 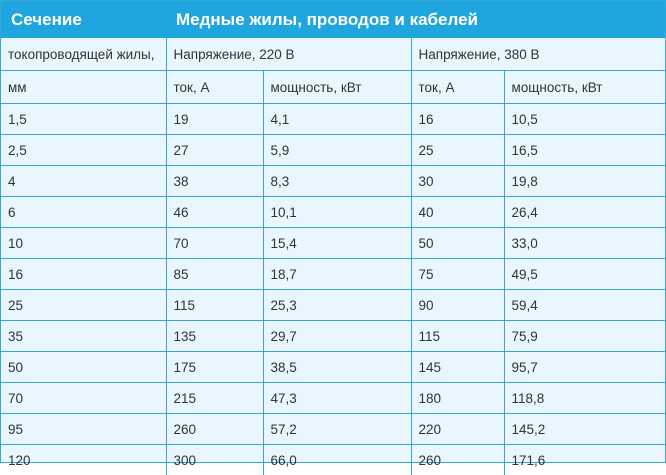 I want to click on current-220-cell: 215, so click(x=214, y=398).